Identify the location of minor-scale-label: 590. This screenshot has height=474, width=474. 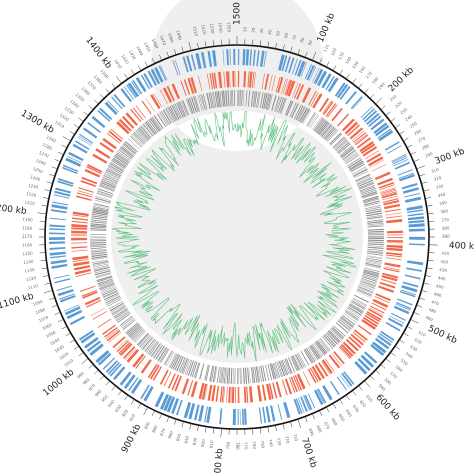
(382, 387).